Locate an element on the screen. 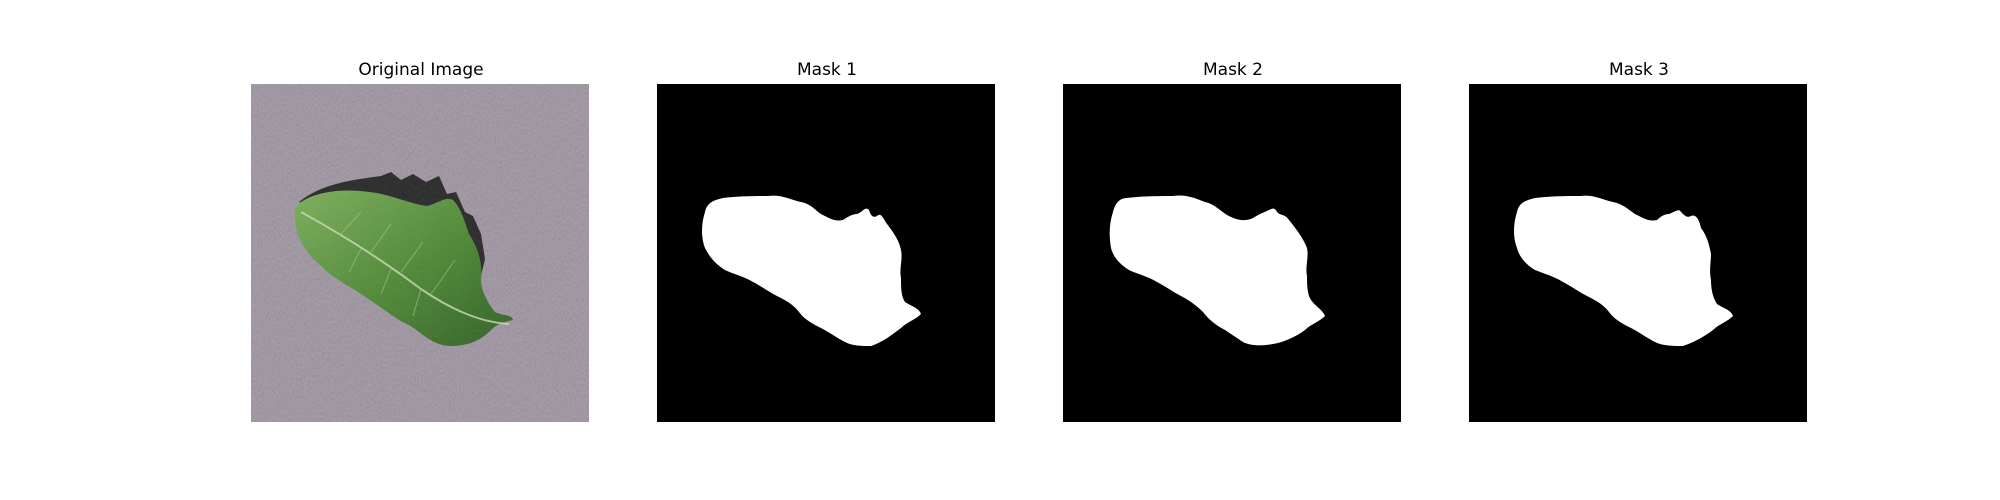  mask-2-panel: Mask 2 is located at coordinates (1233, 243).